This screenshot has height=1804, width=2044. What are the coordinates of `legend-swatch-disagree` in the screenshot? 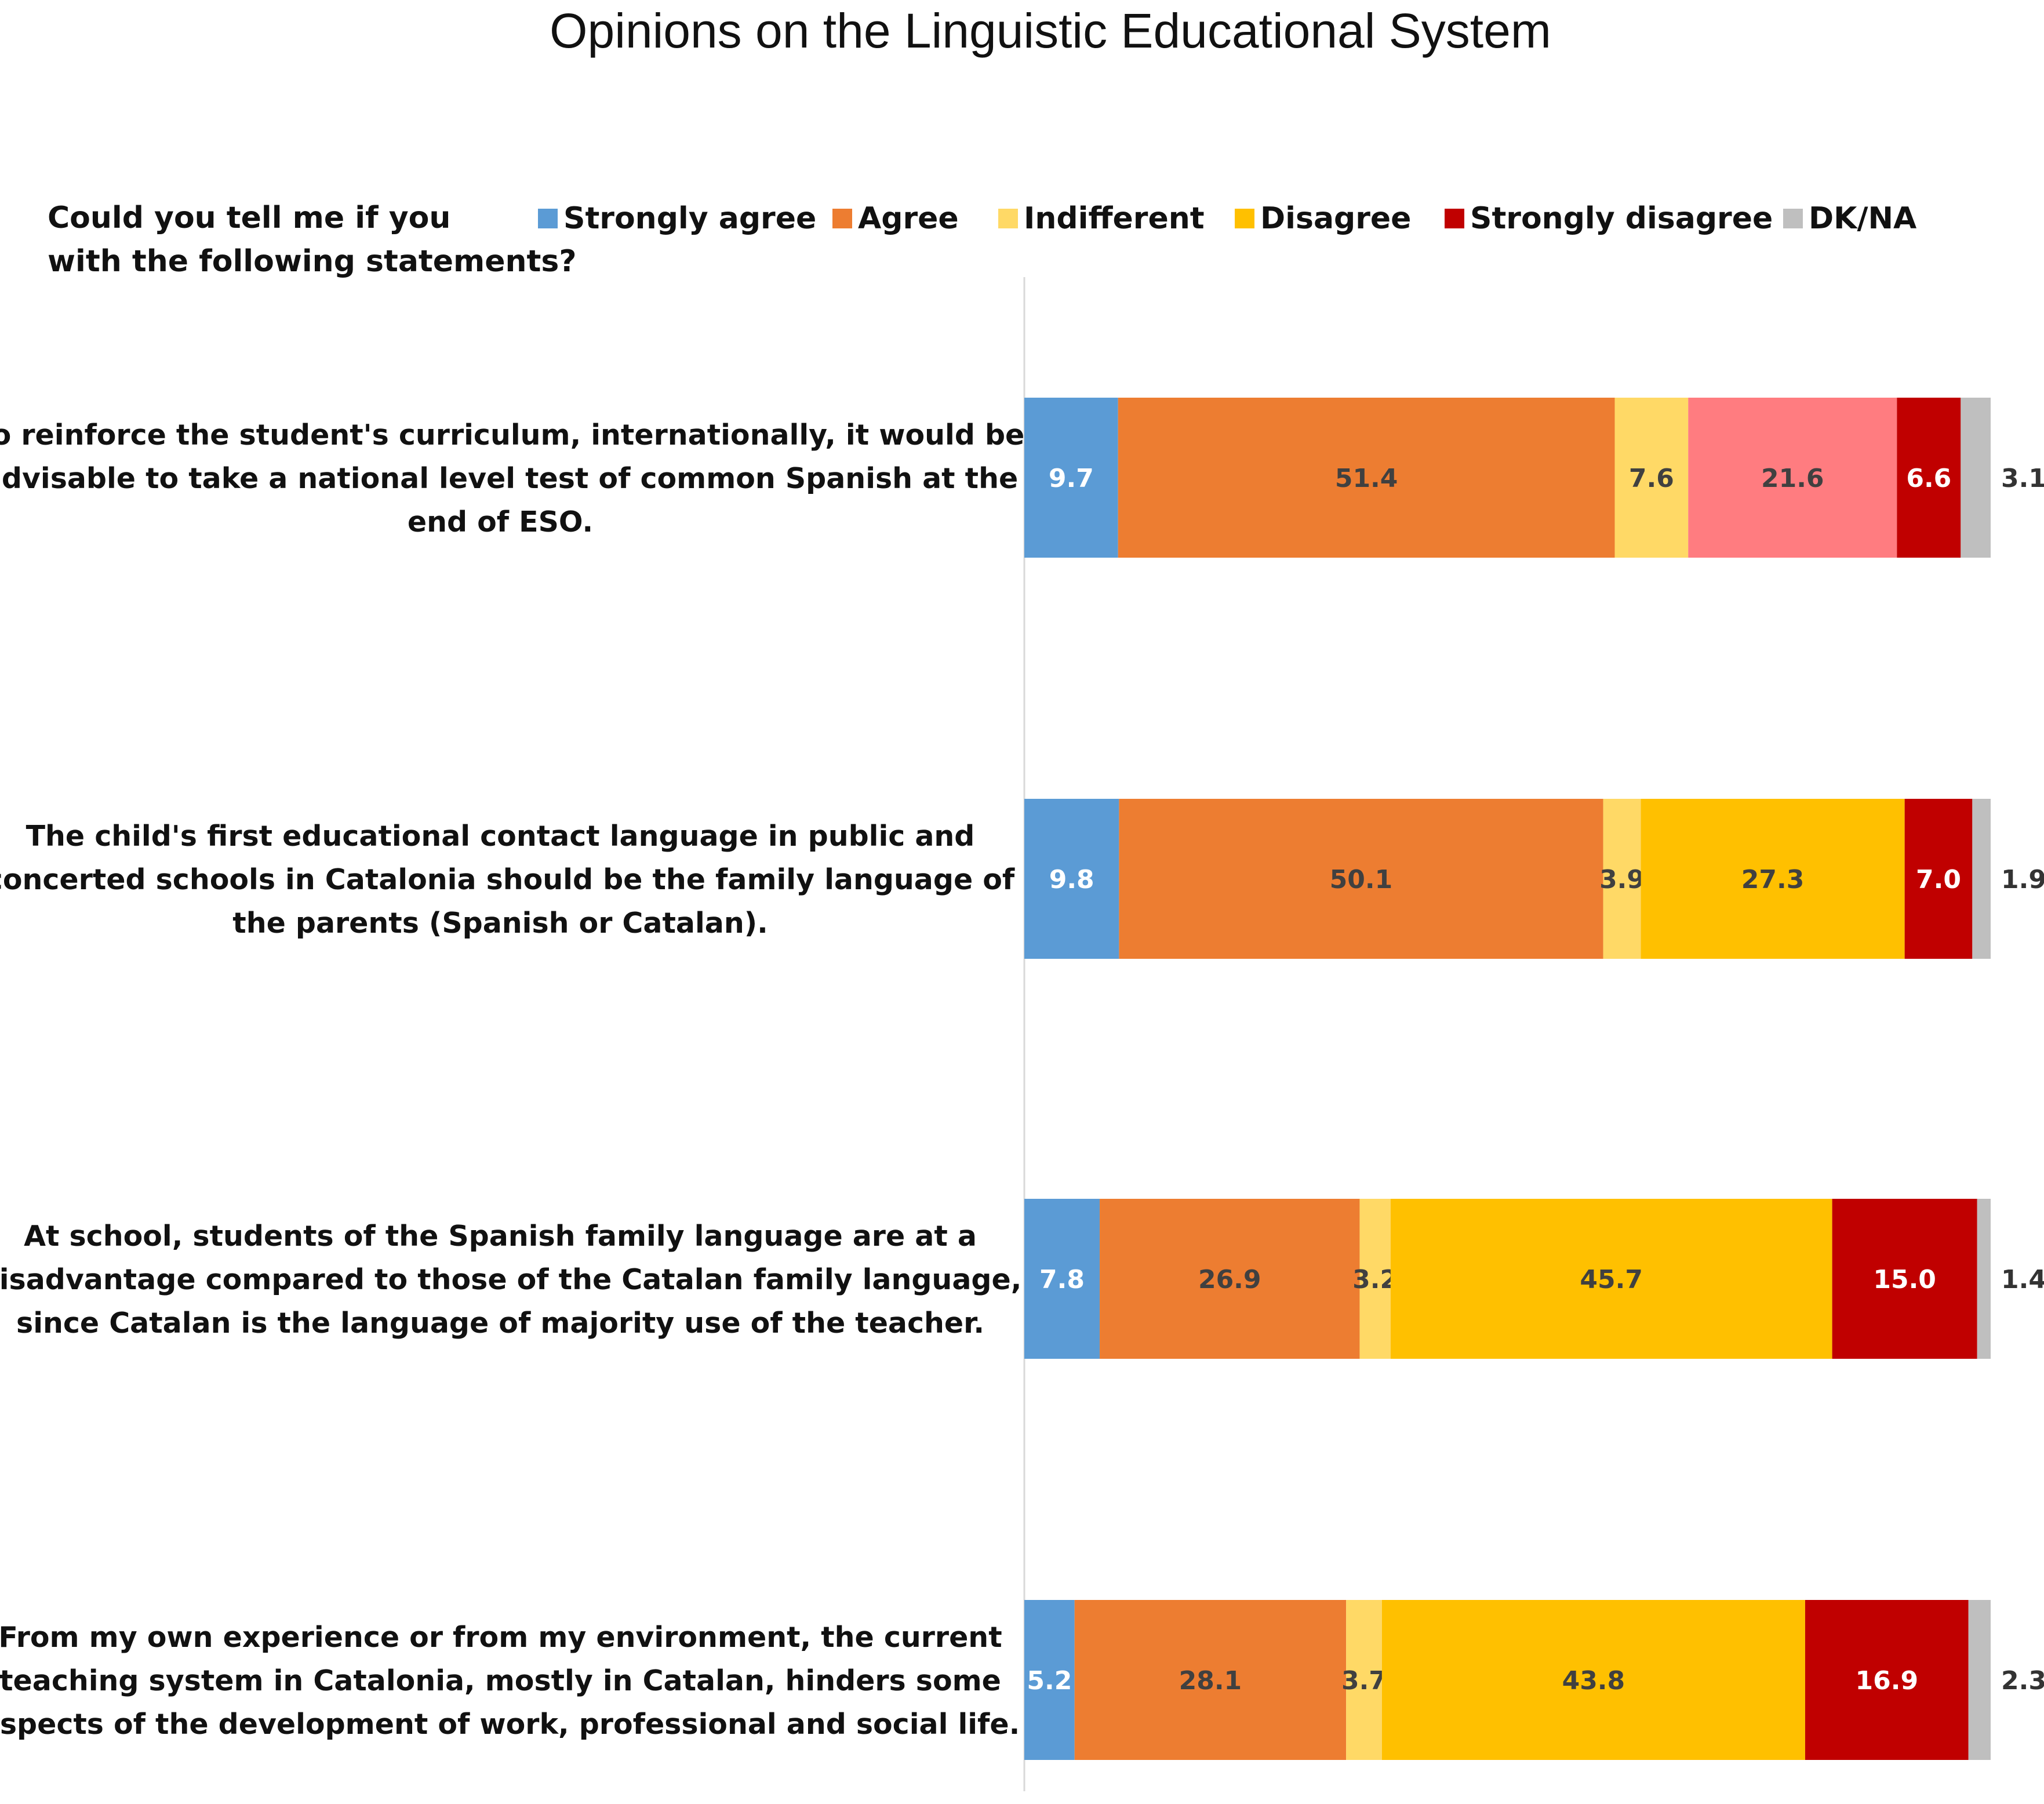 It's located at (1244, 218).